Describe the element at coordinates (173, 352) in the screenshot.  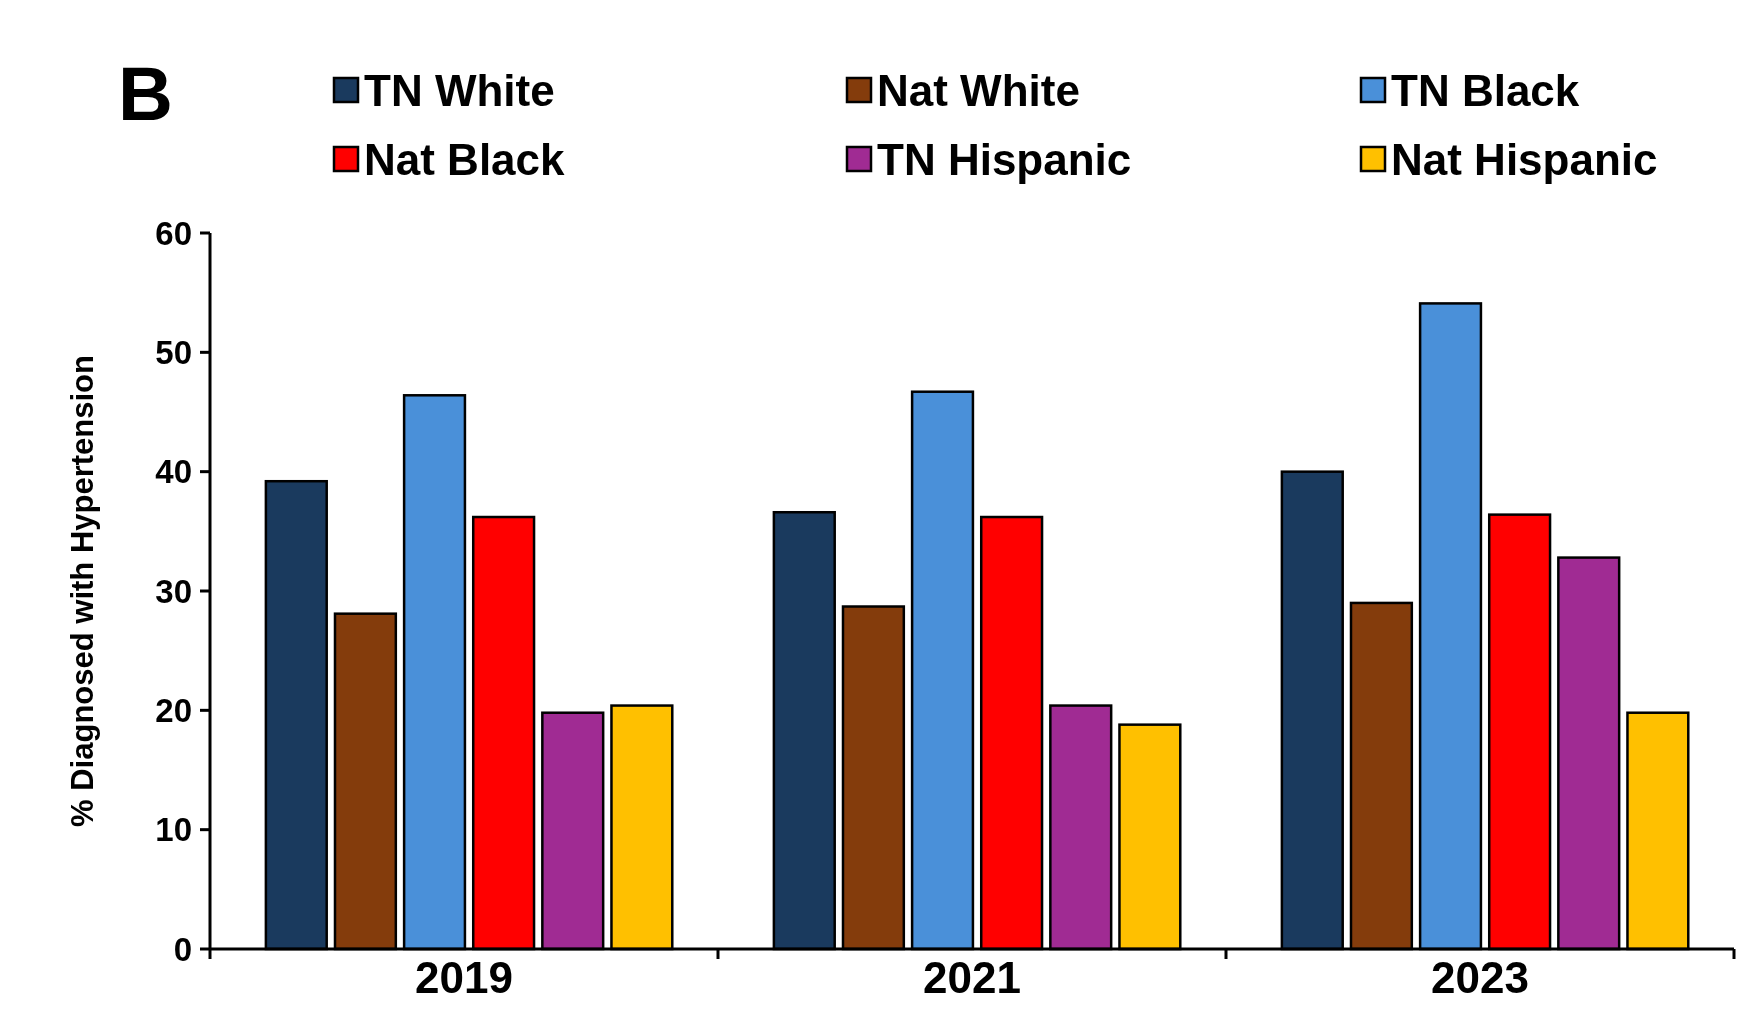
I see `y-tick-label: 50` at that location.